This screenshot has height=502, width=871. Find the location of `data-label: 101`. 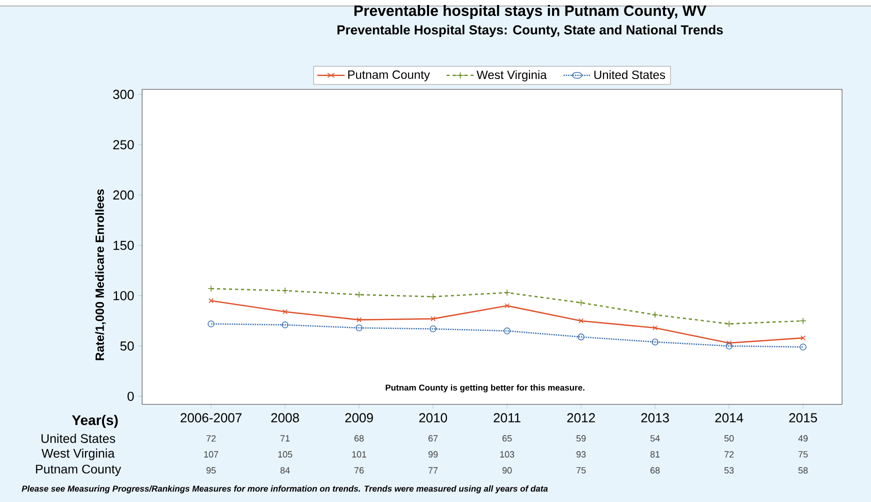

data-label: 101 is located at coordinates (359, 454).